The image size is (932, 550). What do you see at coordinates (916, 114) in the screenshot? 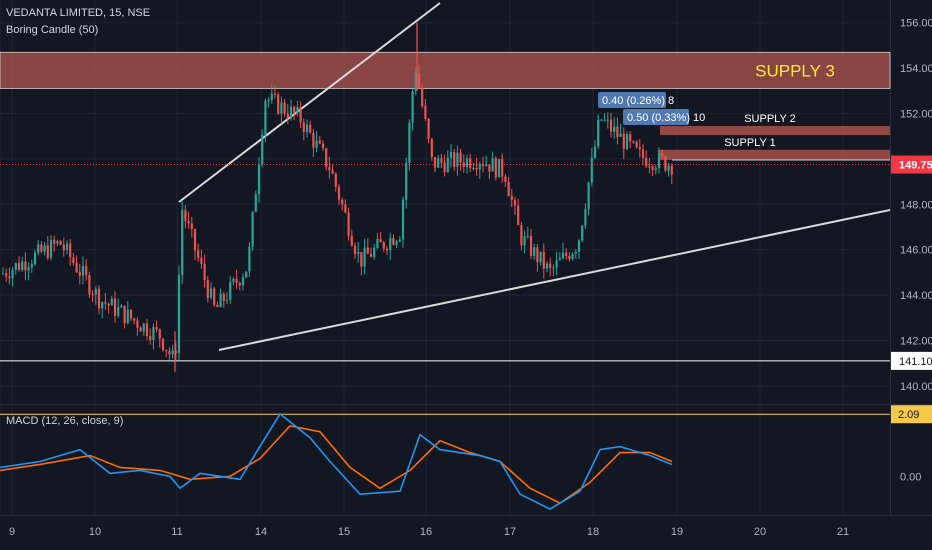
I see `price-tick-label: 152.00` at bounding box center [916, 114].